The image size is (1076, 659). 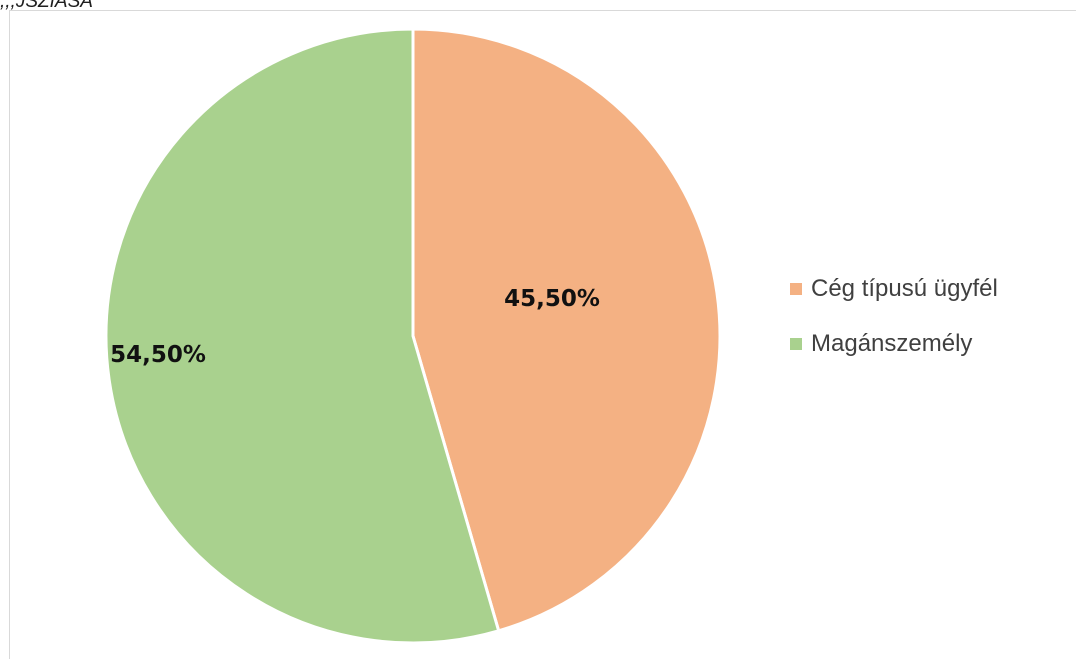 I want to click on pie-data-labels: 45,50% 54,50%, so click(x=355, y=327).